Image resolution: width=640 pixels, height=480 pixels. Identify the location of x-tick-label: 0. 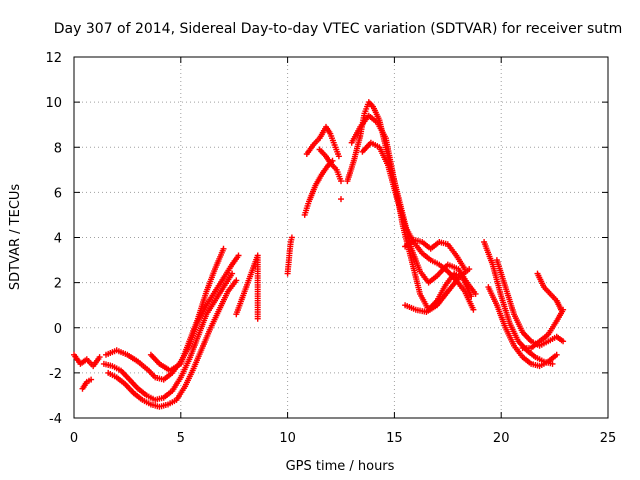
(74, 438).